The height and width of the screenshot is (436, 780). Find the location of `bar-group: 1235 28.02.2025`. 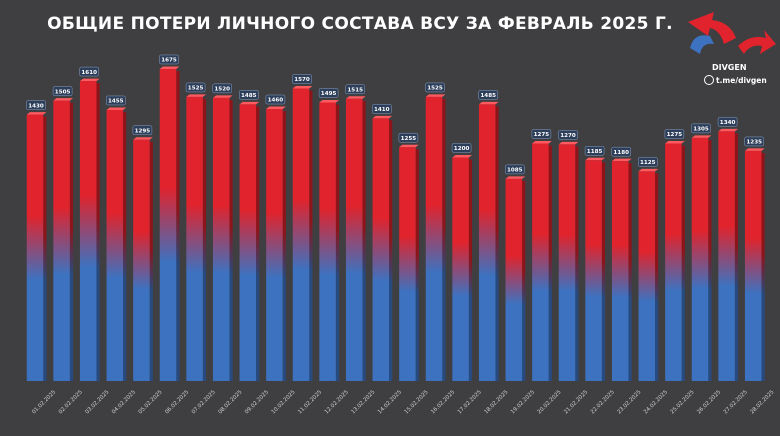

bar-group: 1235 28.02.2025 is located at coordinates (759, 275).